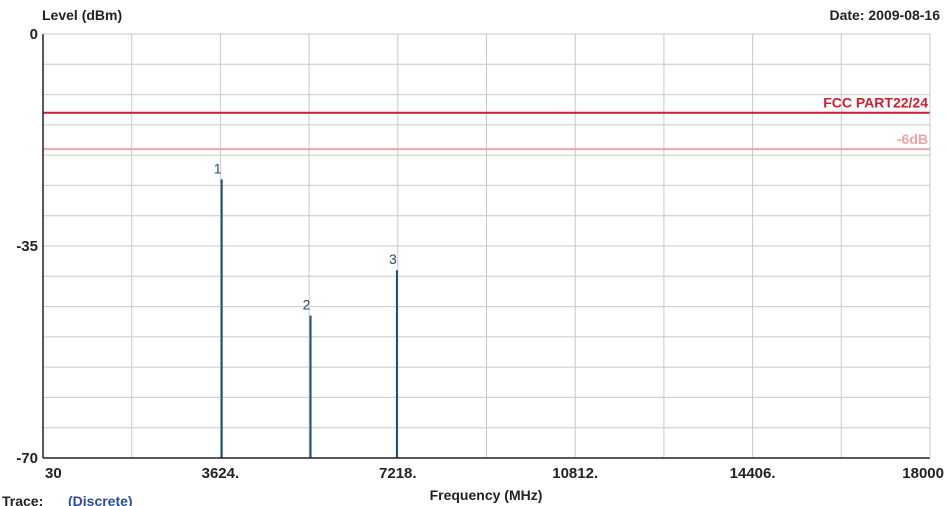 This screenshot has height=506, width=947. I want to click on trace-value: (Discrete), so click(100, 499).